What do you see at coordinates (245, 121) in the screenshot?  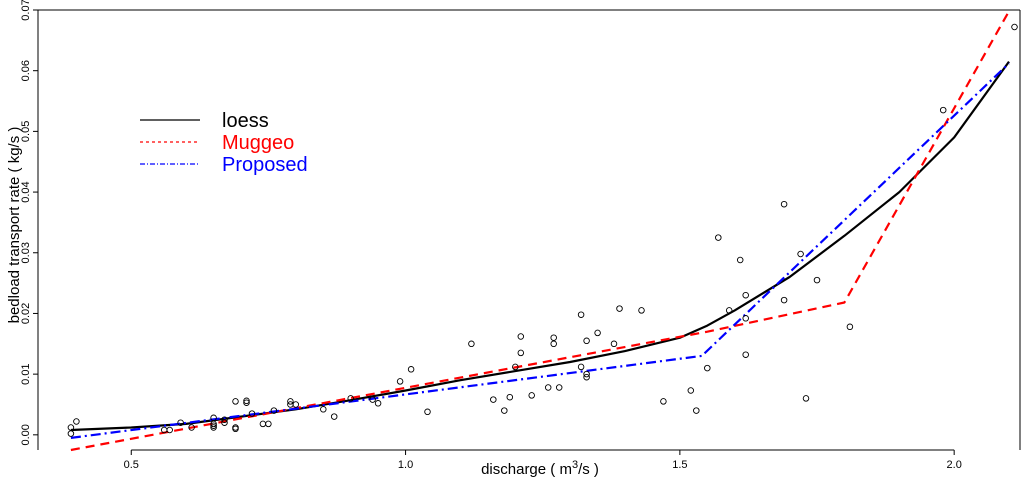 I see `legend-label-loess: loess` at bounding box center [245, 121].